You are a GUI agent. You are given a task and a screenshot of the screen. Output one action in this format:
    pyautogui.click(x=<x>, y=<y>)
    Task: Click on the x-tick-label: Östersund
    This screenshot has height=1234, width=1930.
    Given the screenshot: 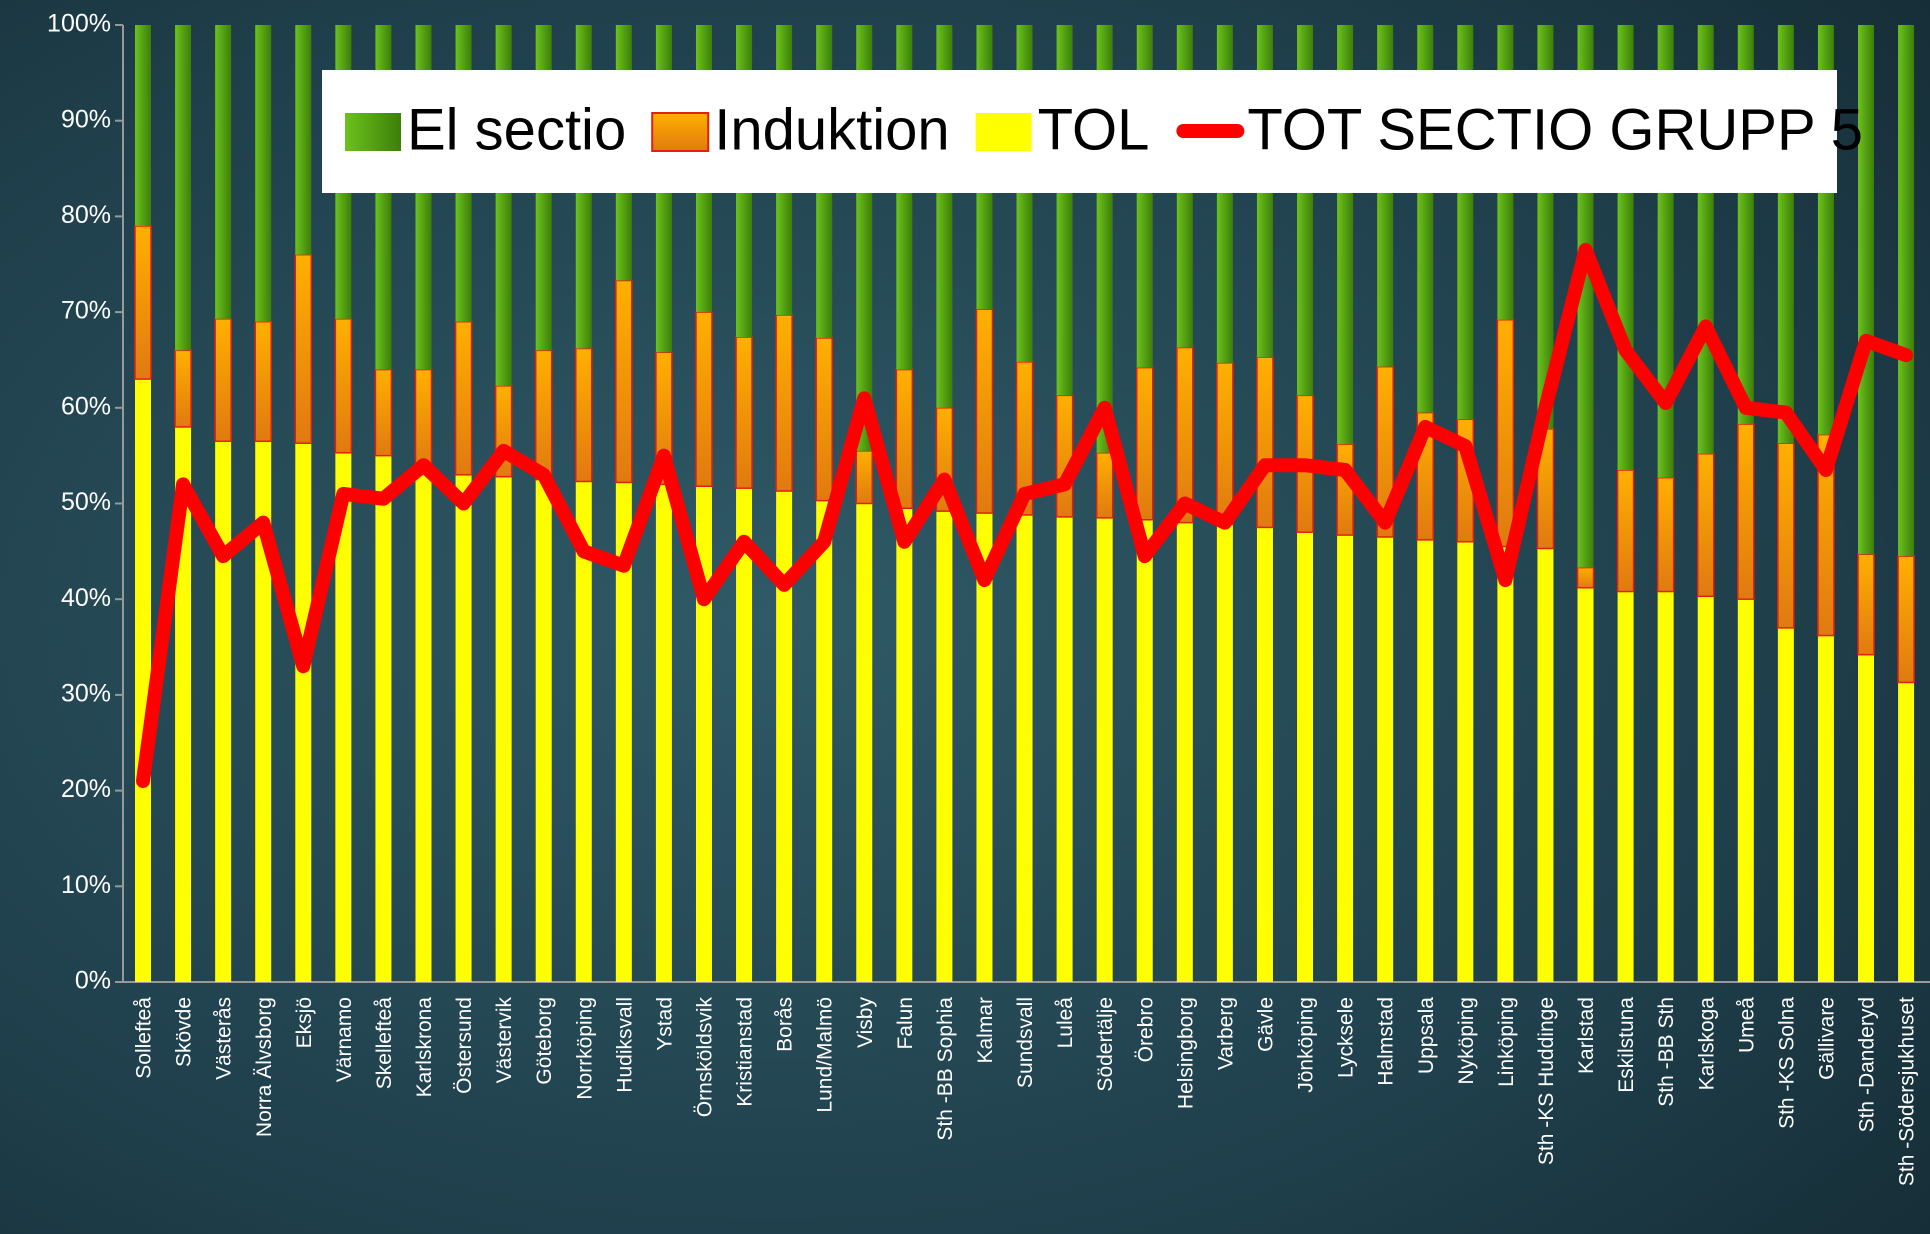 What is the action you would take?
    pyautogui.click(x=464, y=1045)
    